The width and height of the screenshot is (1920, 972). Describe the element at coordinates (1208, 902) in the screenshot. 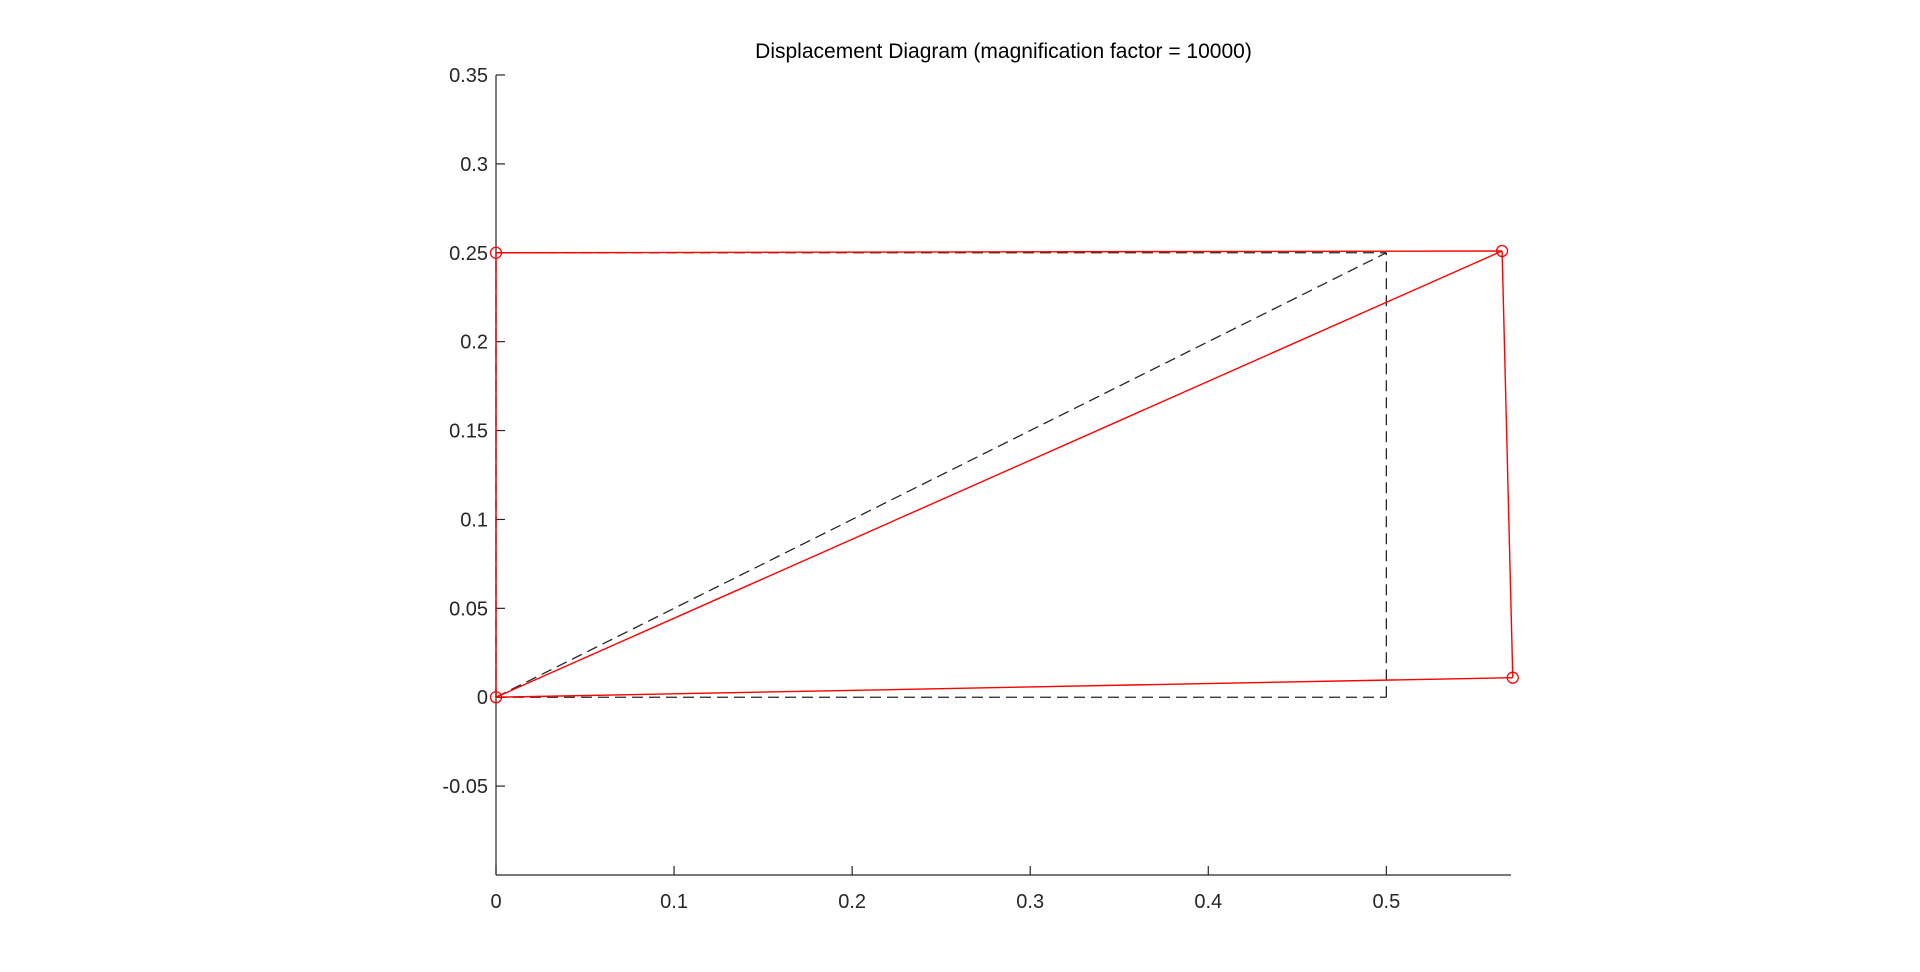

I see `x-tick-label: 0.4` at that location.